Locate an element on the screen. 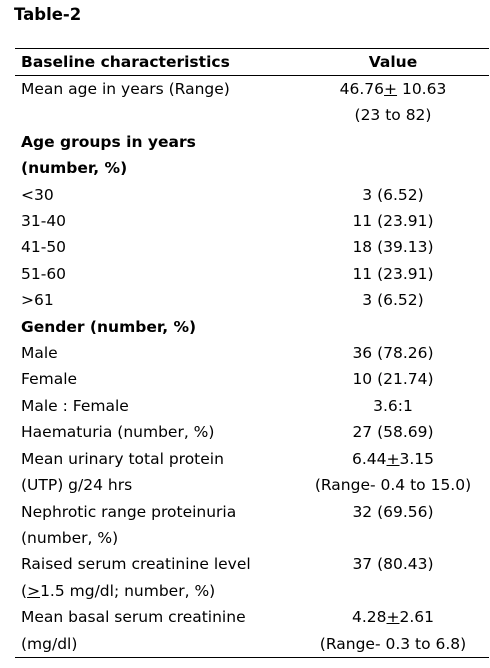 Image resolution: width=490 pixels, height=668 pixels. row-value: 36 (78.26) is located at coordinates (393, 353).